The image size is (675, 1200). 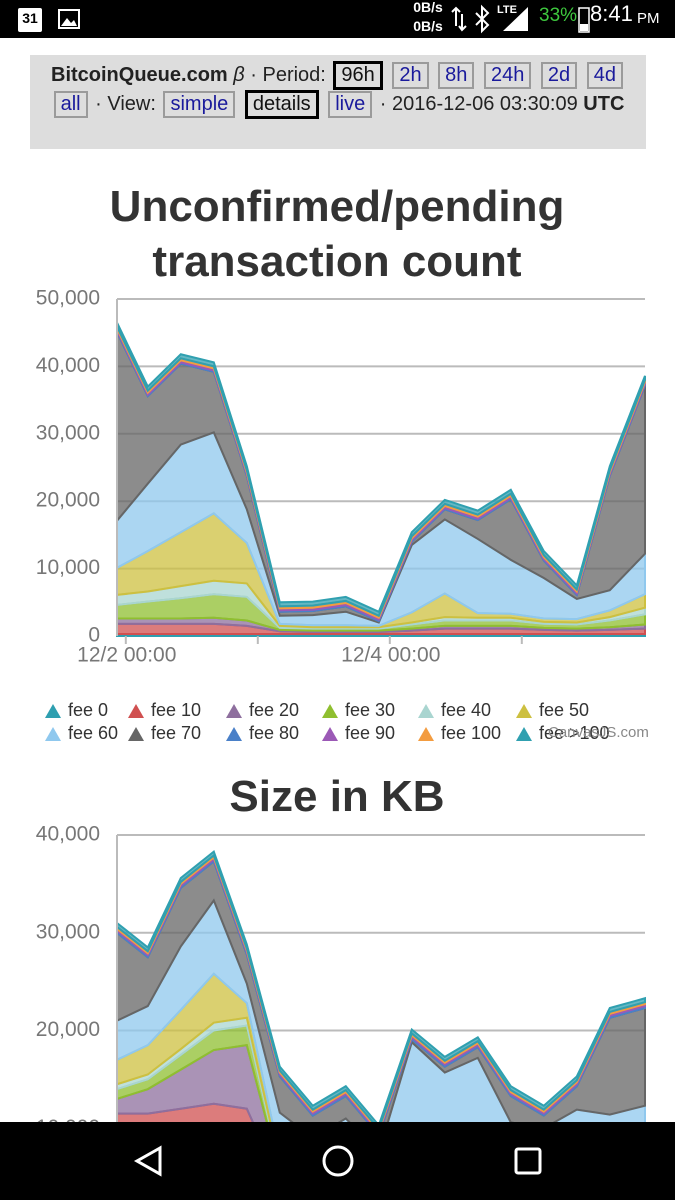 What do you see at coordinates (370, 733) in the screenshot?
I see `legend-label: fee 90` at bounding box center [370, 733].